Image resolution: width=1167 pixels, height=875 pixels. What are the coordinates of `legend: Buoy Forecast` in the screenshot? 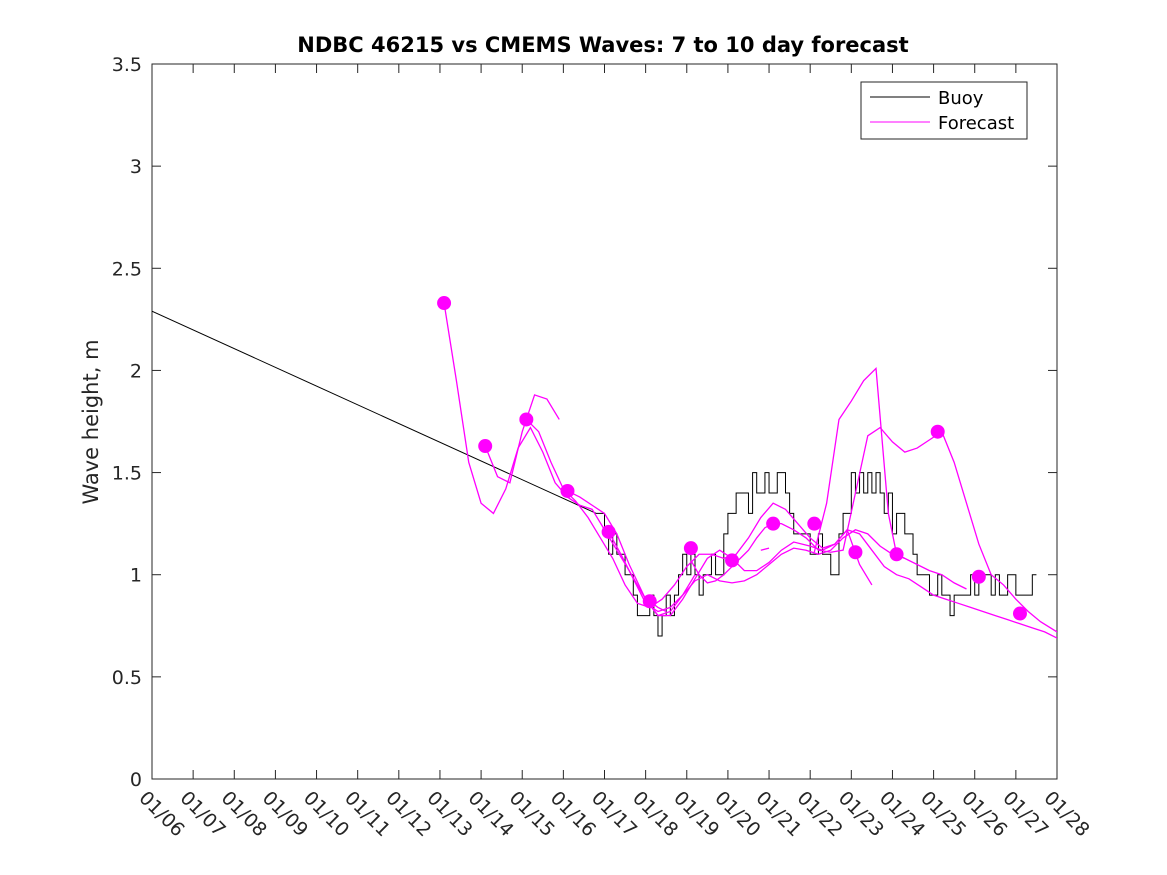 It's located at (944, 110).